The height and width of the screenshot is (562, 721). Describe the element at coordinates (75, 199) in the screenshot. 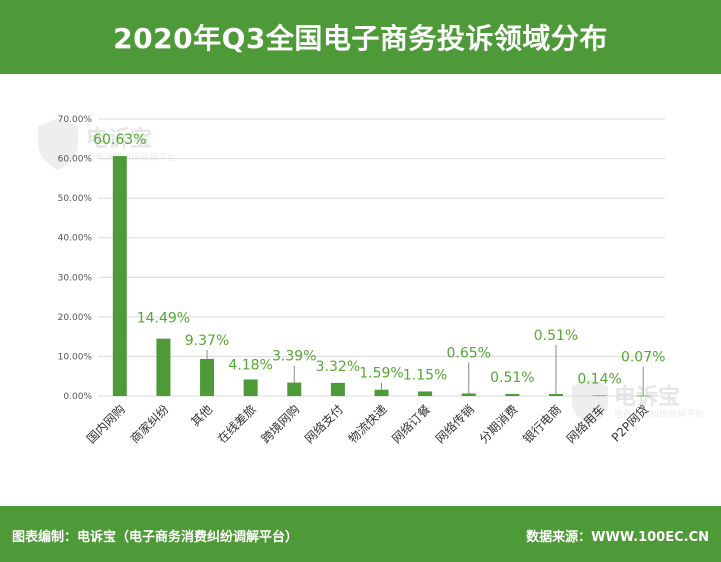

I see `y-tick-label: 50.00%` at that location.